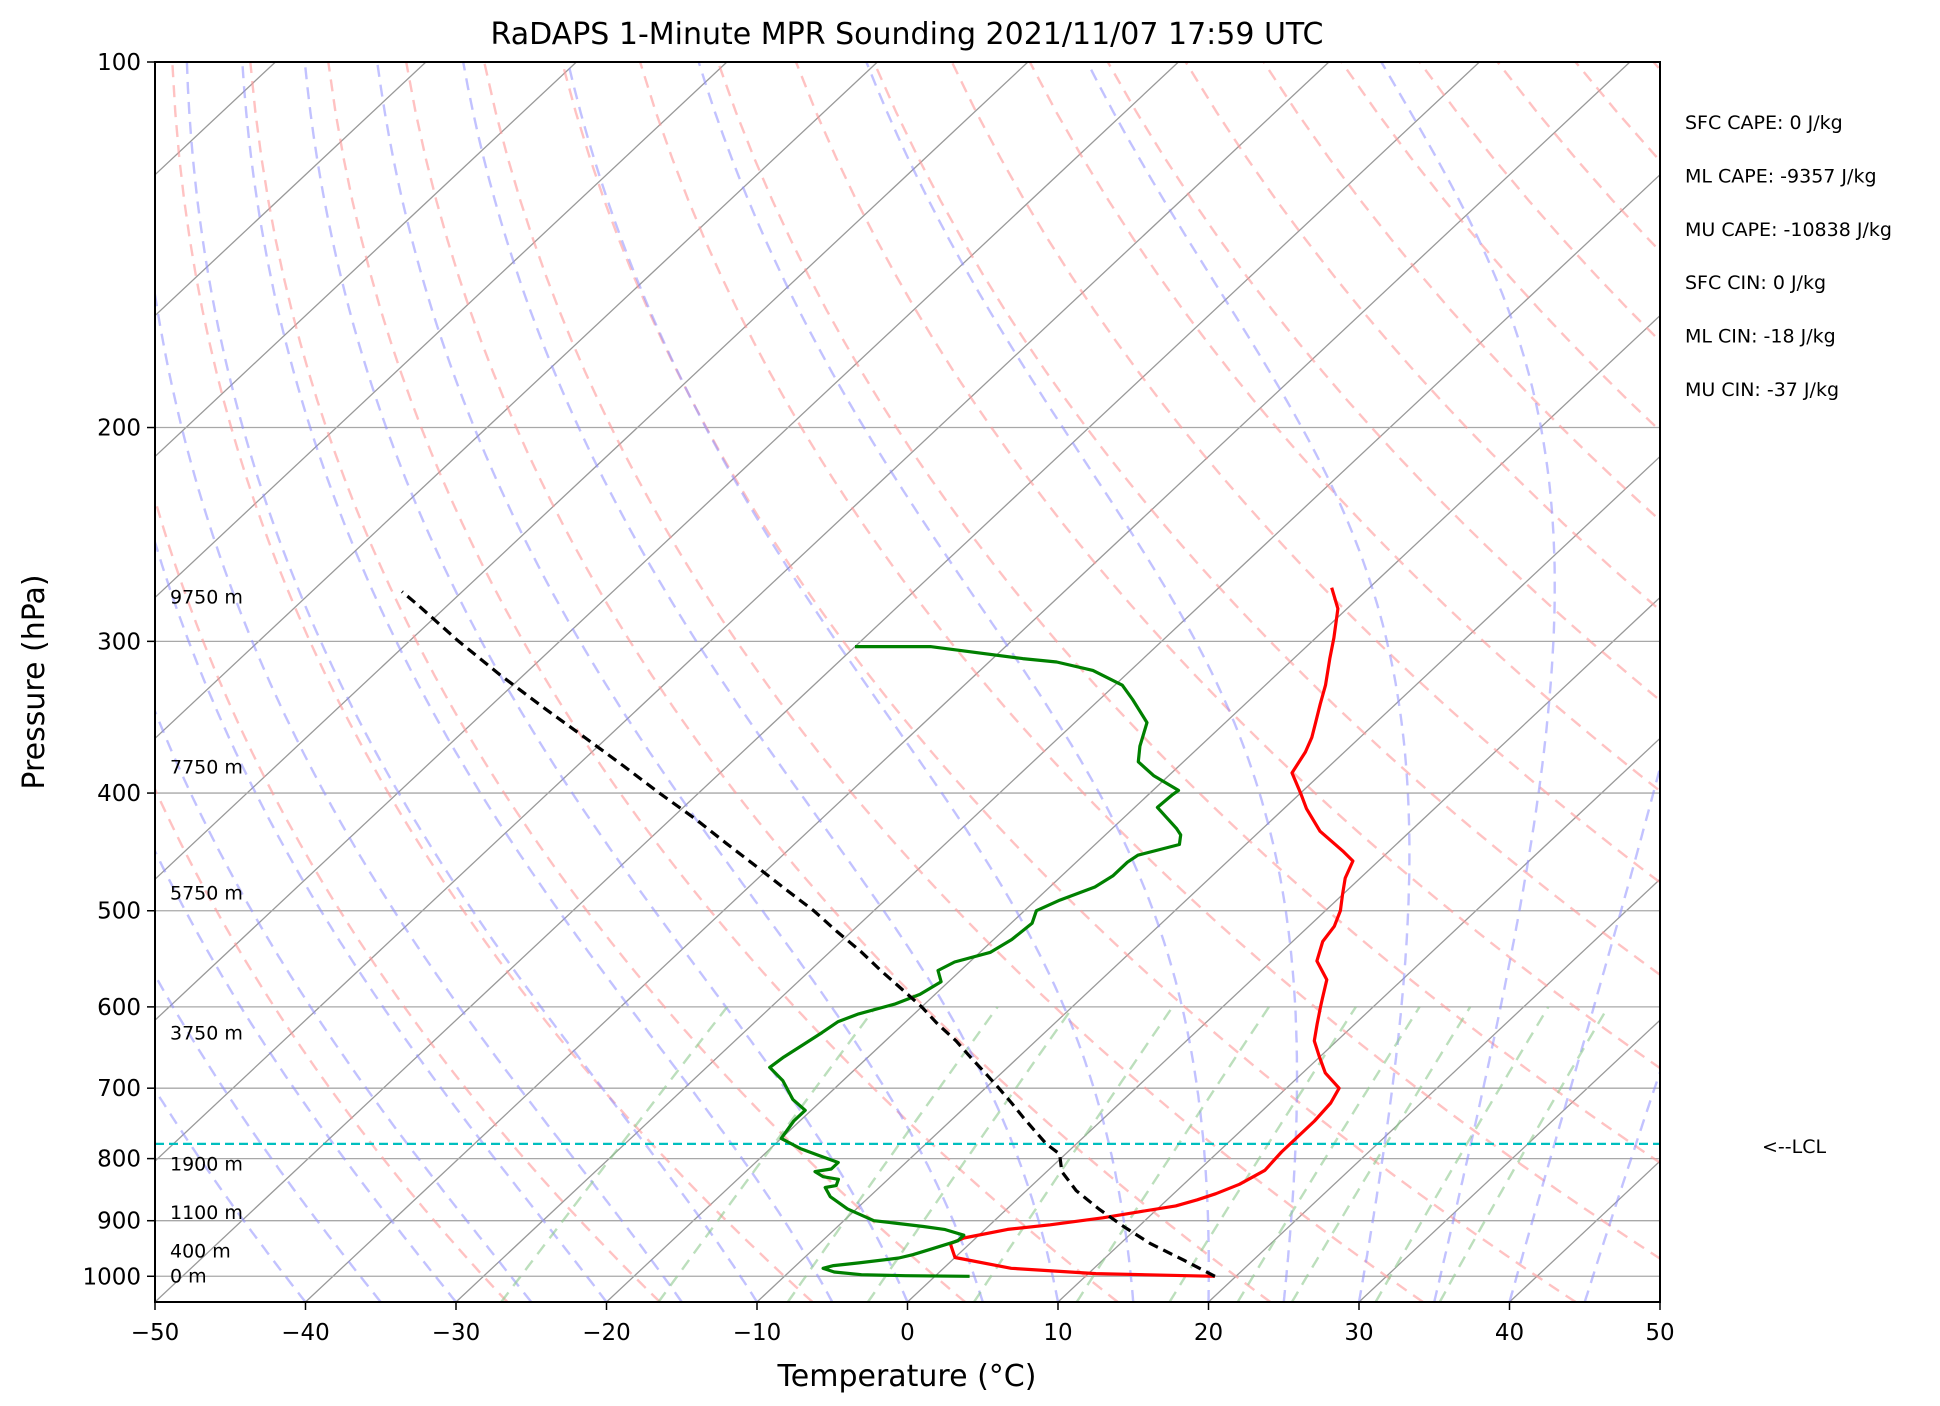 This screenshot has width=1940, height=1406. Describe the element at coordinates (1509, 1333) in the screenshot. I see `x-tick-label: 40` at that location.